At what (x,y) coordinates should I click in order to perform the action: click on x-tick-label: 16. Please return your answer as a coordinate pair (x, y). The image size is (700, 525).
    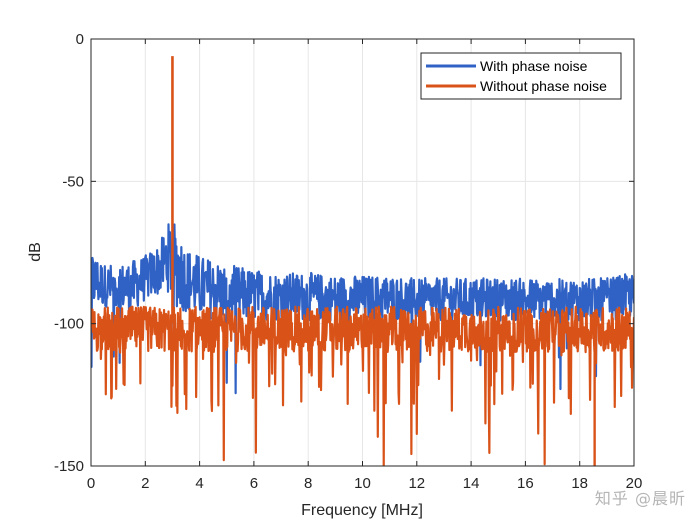
    Looking at the image, I should click on (525, 483).